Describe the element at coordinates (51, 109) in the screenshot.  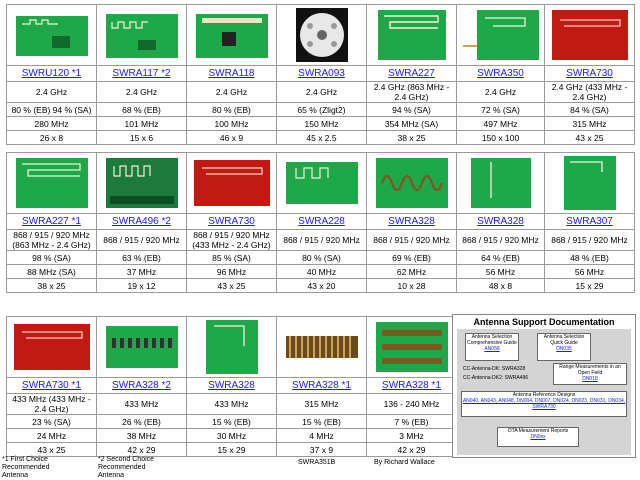
I see `efficiency-cell: 80 % (EB) 94 % (SA)` at that location.